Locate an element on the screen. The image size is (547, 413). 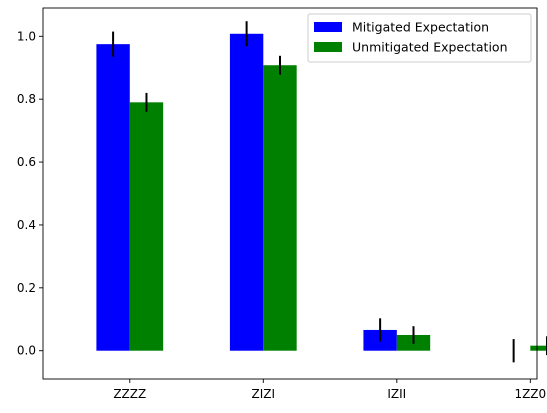
bar-unmitigated-zizi is located at coordinates (280, 208).